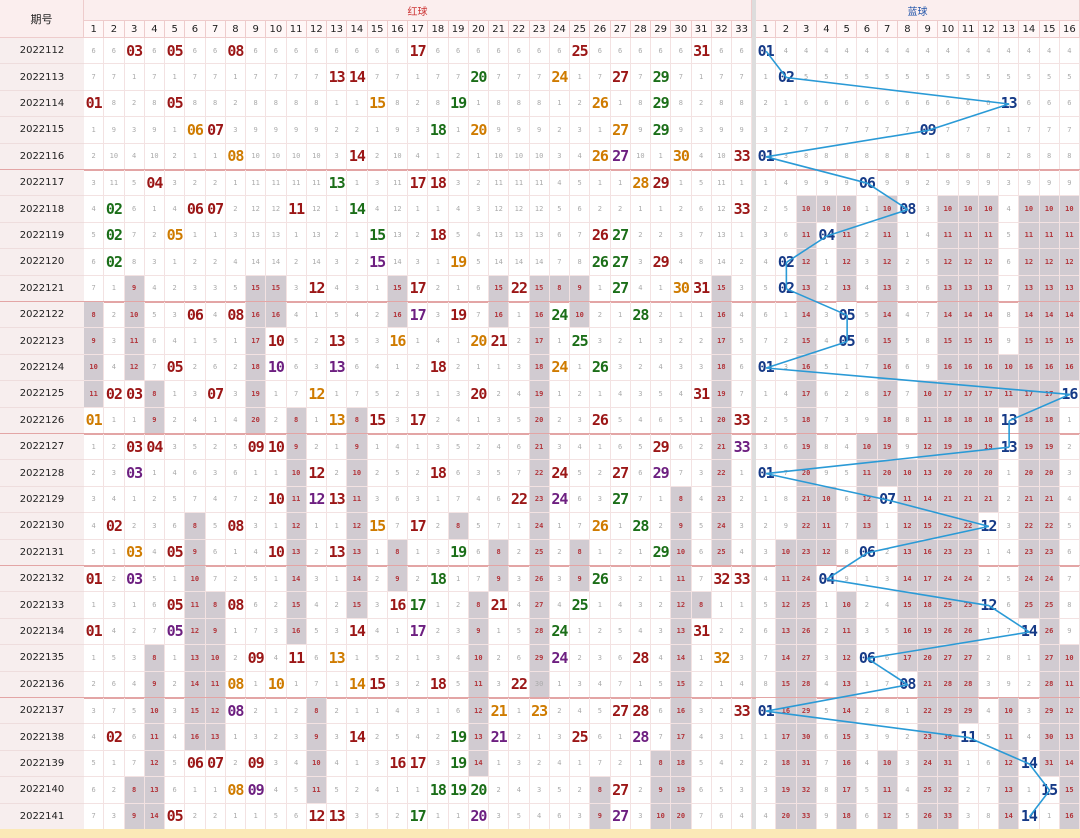  What do you see at coordinates (195, 209) in the screenshot?
I see `red-ball-number: 06` at bounding box center [195, 209].